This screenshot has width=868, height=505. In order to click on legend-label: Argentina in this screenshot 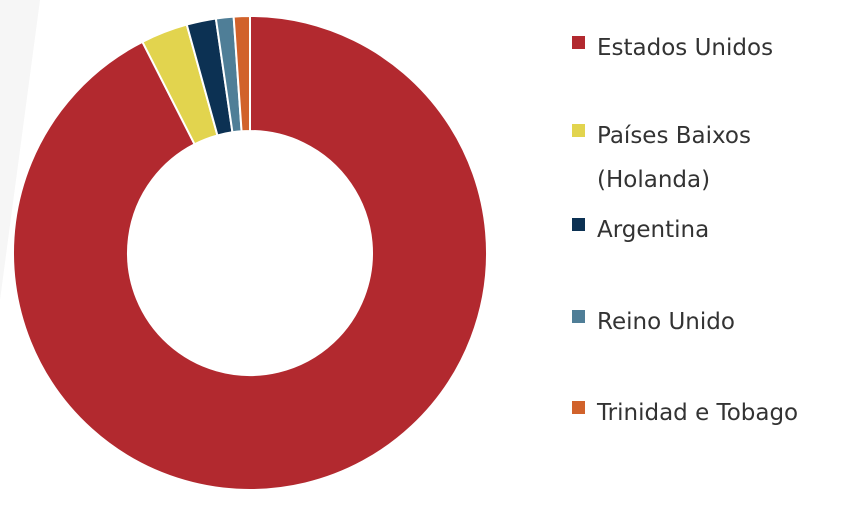, I will do `click(653, 230)`.